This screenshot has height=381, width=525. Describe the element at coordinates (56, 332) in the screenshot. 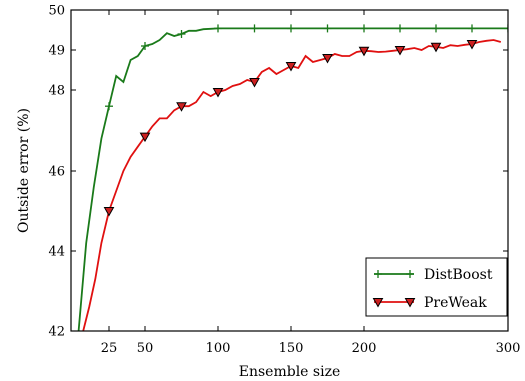

I see `y-tick-label: 42` at that location.